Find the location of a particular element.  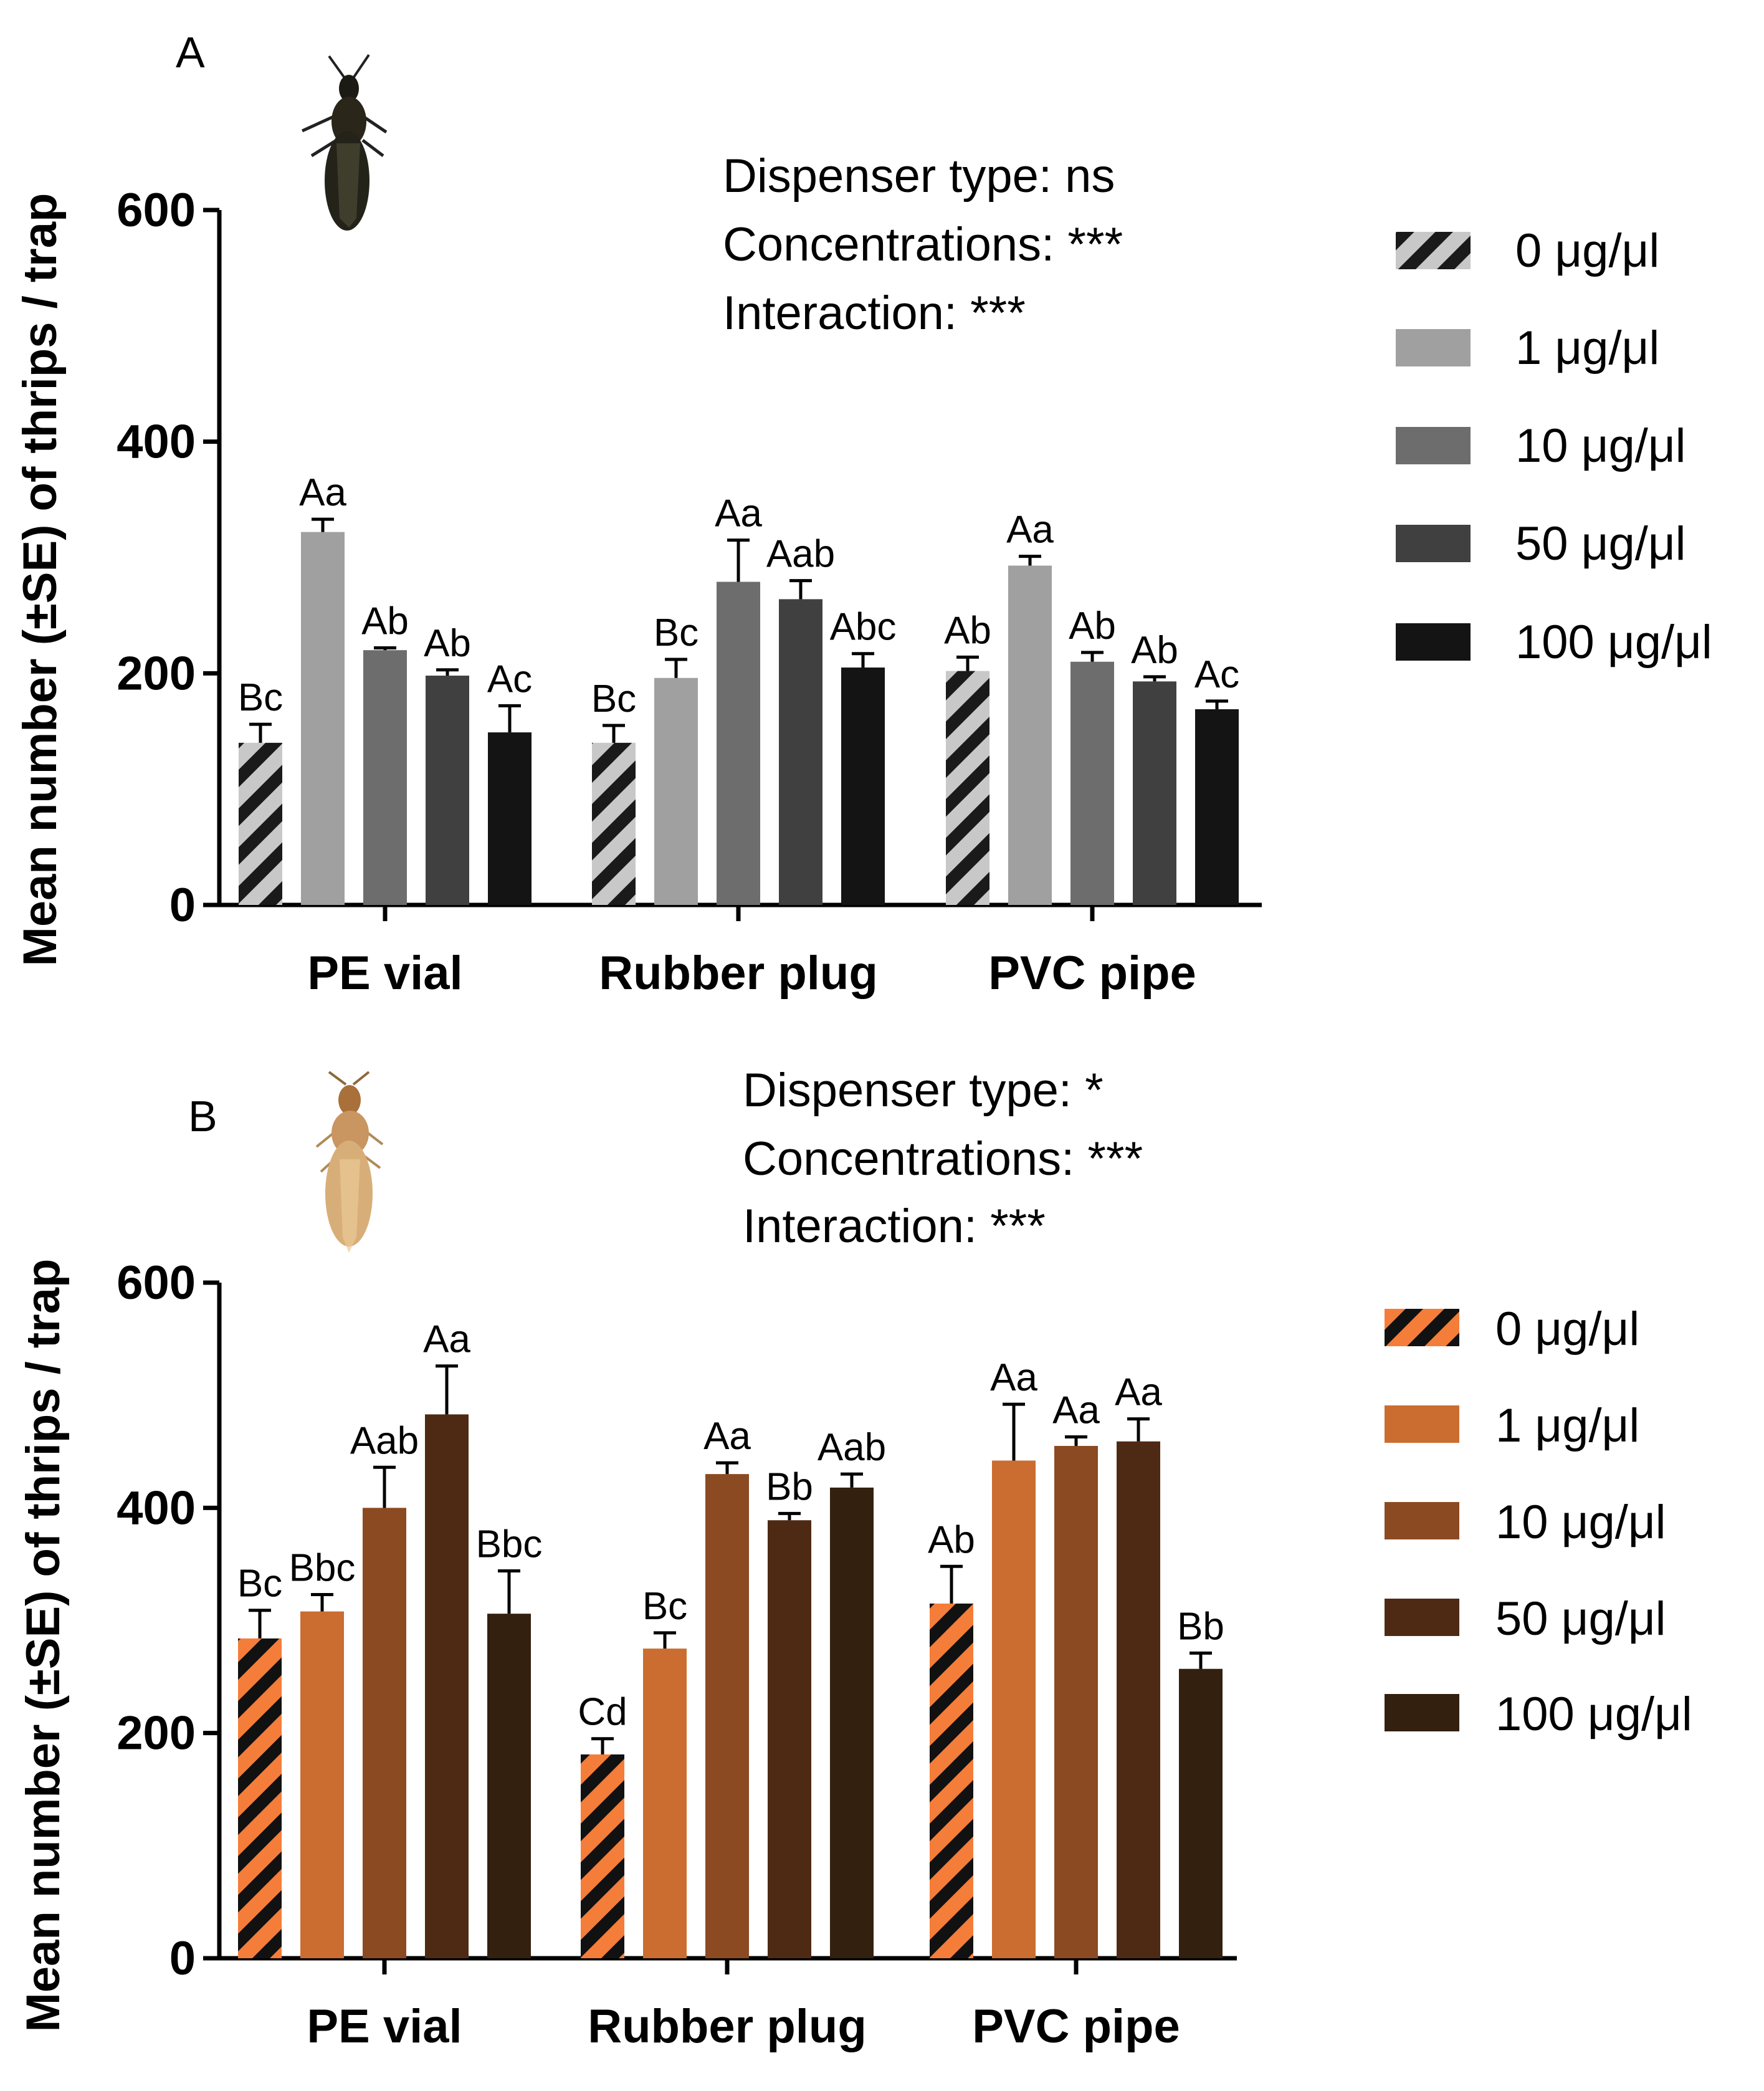

pale-thrips-icon is located at coordinates (349, 1162).